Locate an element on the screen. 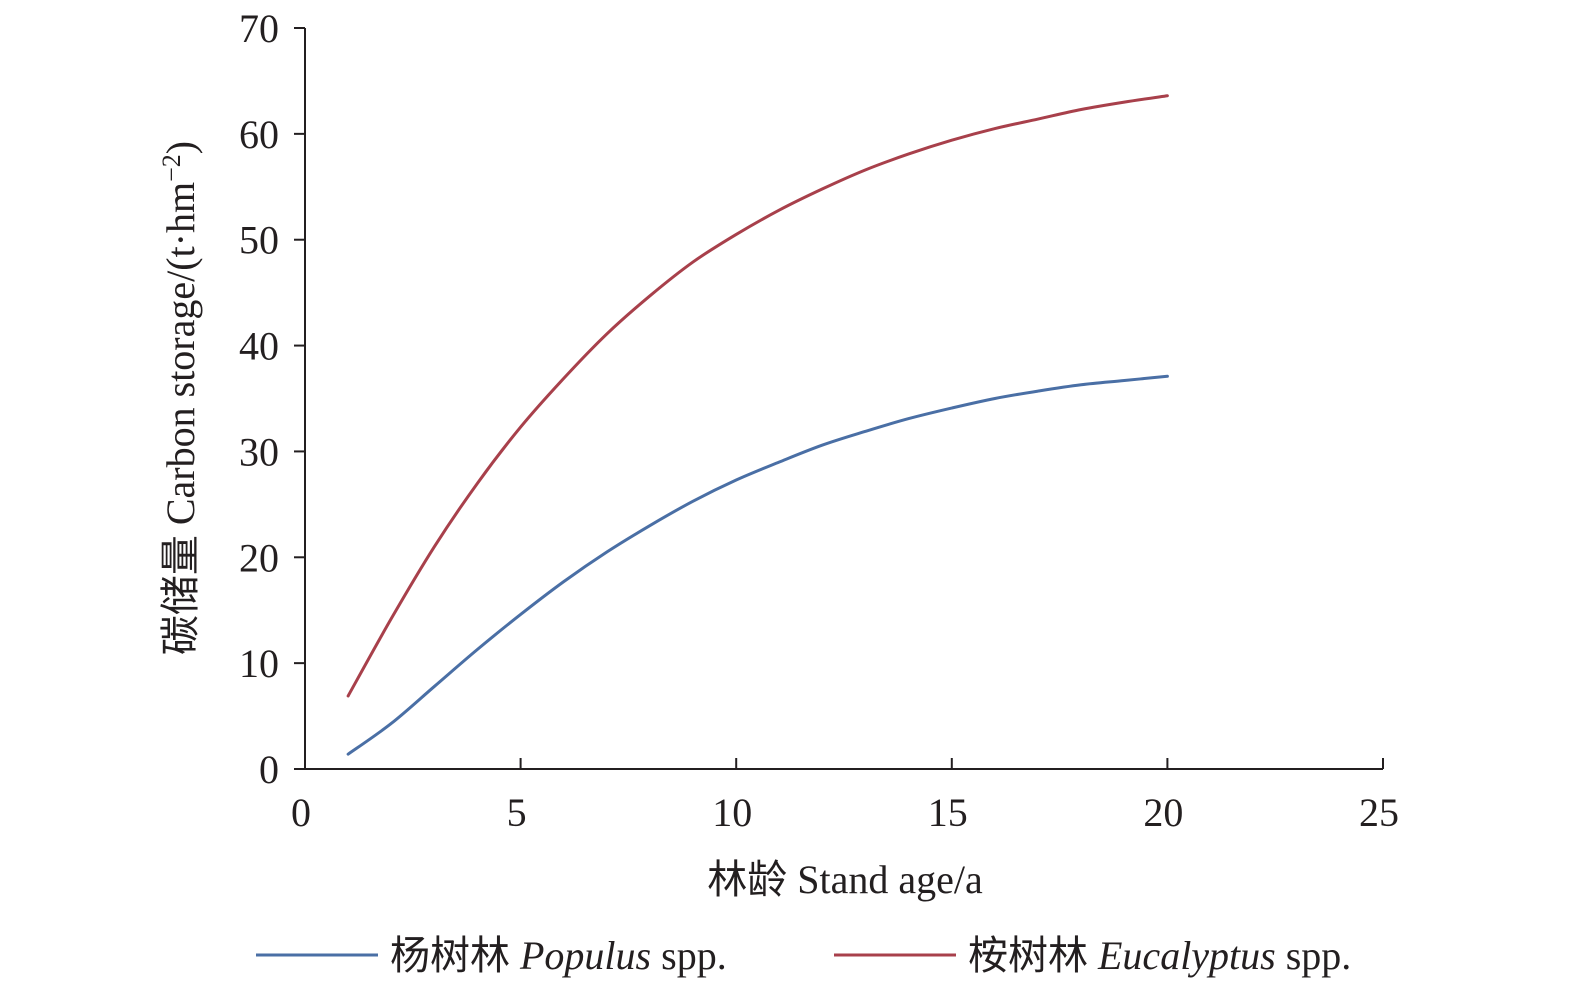 The width and height of the screenshot is (1575, 993). legend-label-eucalyptus: 桉树林 Eucalyptus spp. is located at coordinates (1159, 955).